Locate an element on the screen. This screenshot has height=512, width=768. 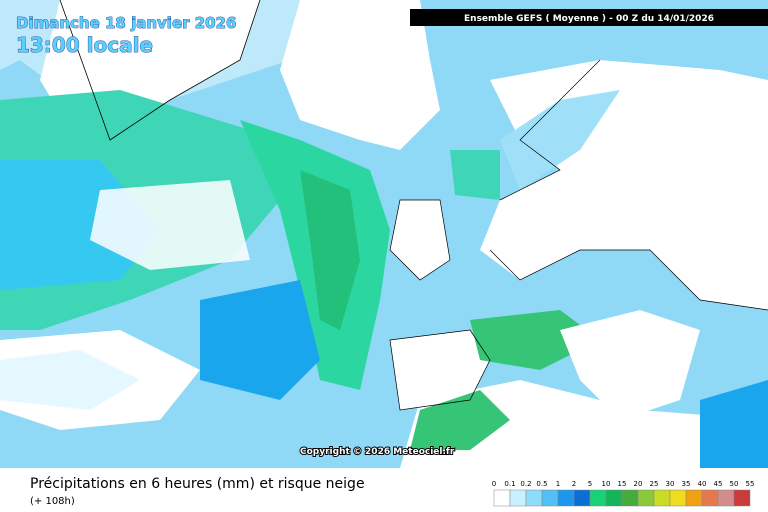
legend-label: 2 is located at coordinates (574, 484).